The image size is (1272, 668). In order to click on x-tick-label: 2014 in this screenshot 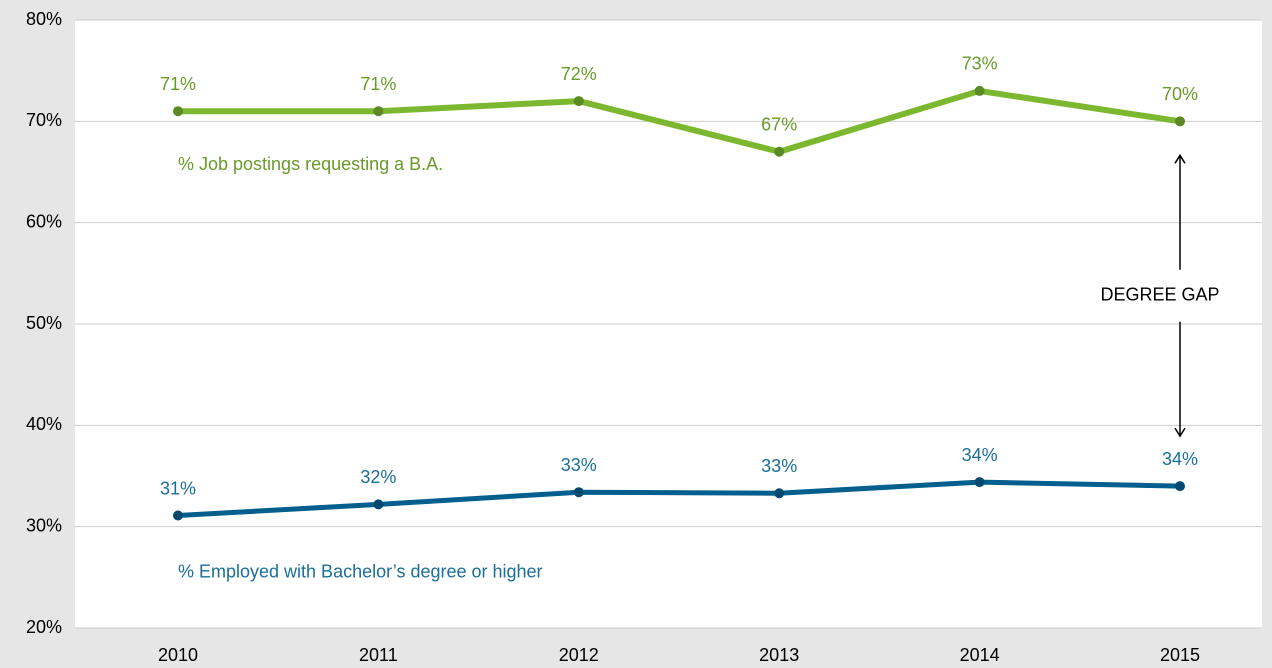, I will do `click(980, 655)`.